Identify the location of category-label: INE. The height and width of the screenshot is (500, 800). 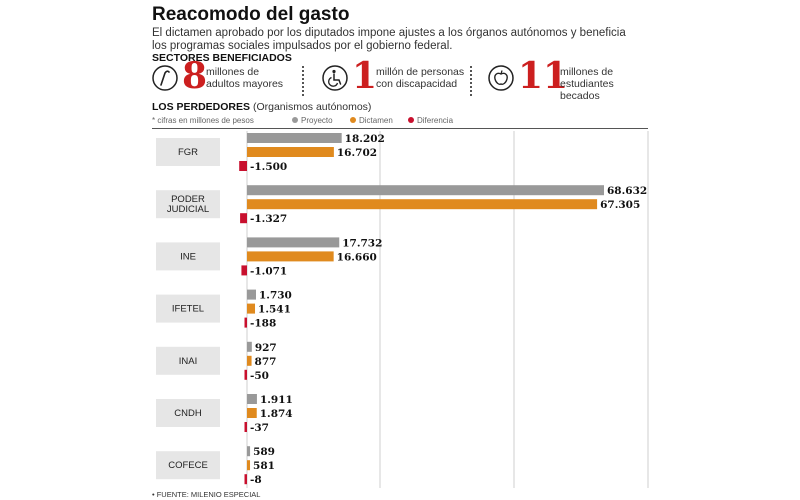
(188, 256).